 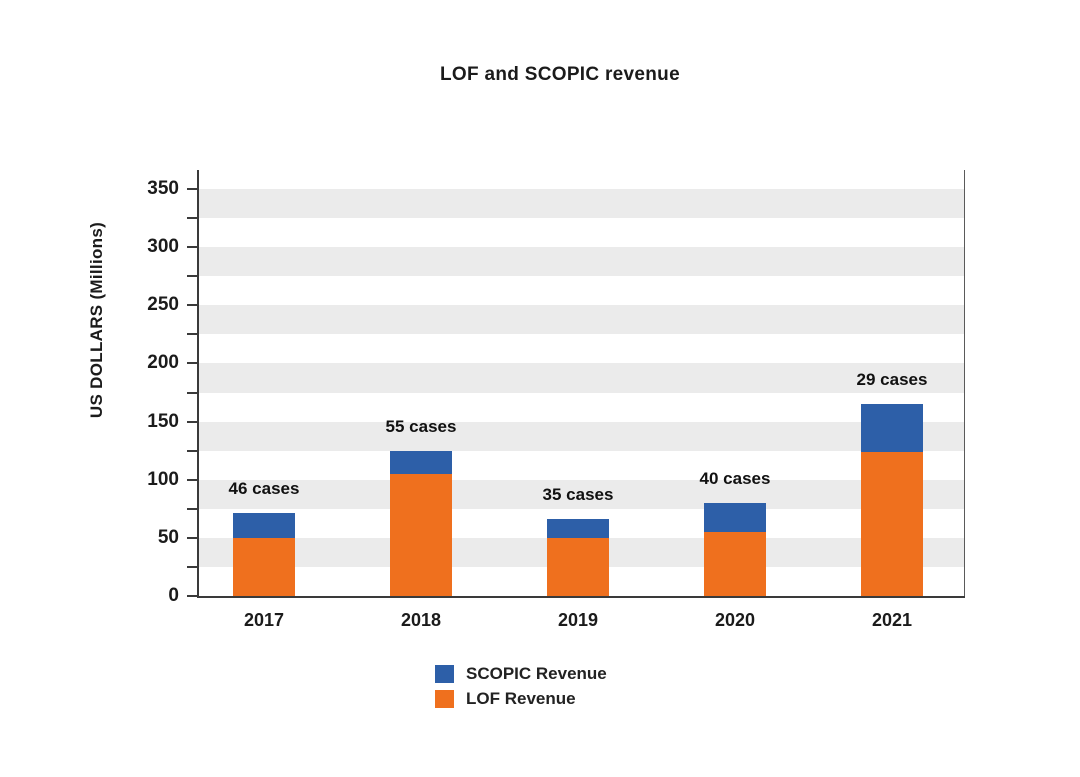 I want to click on legend-label-scopic: SCOPIC Revenue, so click(x=536, y=673).